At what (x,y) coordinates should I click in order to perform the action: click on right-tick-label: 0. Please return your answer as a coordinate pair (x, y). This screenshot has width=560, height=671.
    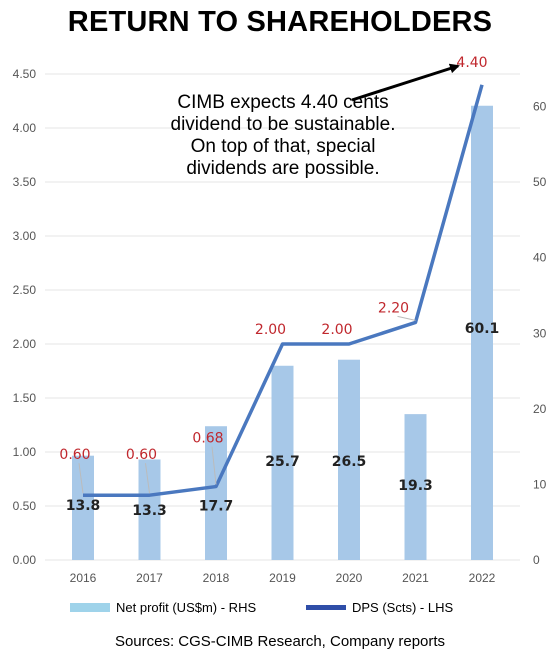
    Looking at the image, I should click on (536, 560).